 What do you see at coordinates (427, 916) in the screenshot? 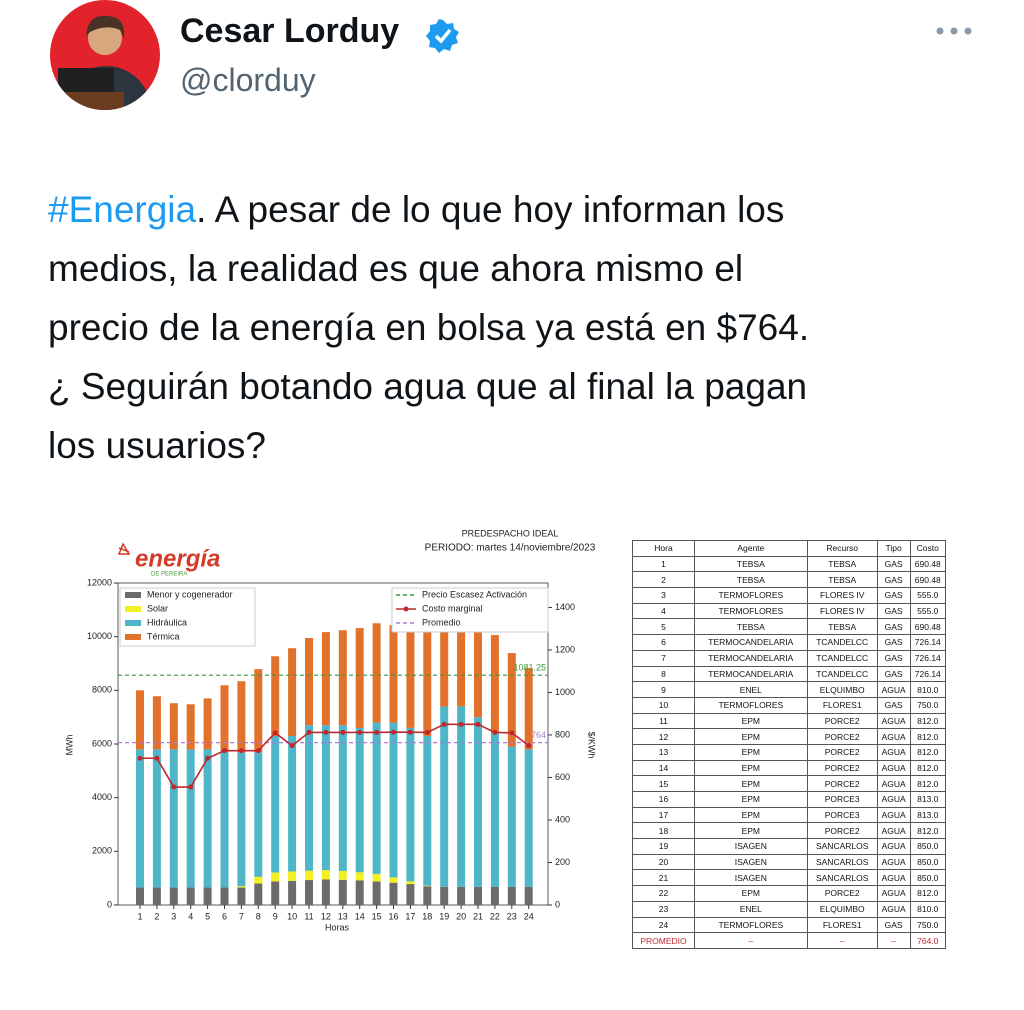
I see `x-tick-label: 18` at bounding box center [427, 916].